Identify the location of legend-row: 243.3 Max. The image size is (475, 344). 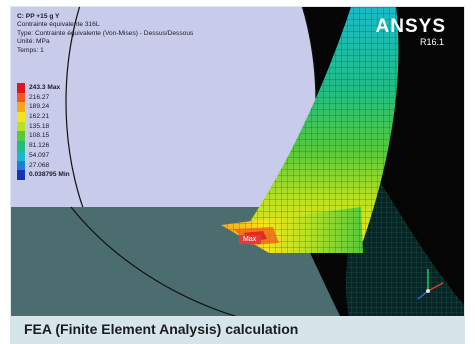
(43, 88).